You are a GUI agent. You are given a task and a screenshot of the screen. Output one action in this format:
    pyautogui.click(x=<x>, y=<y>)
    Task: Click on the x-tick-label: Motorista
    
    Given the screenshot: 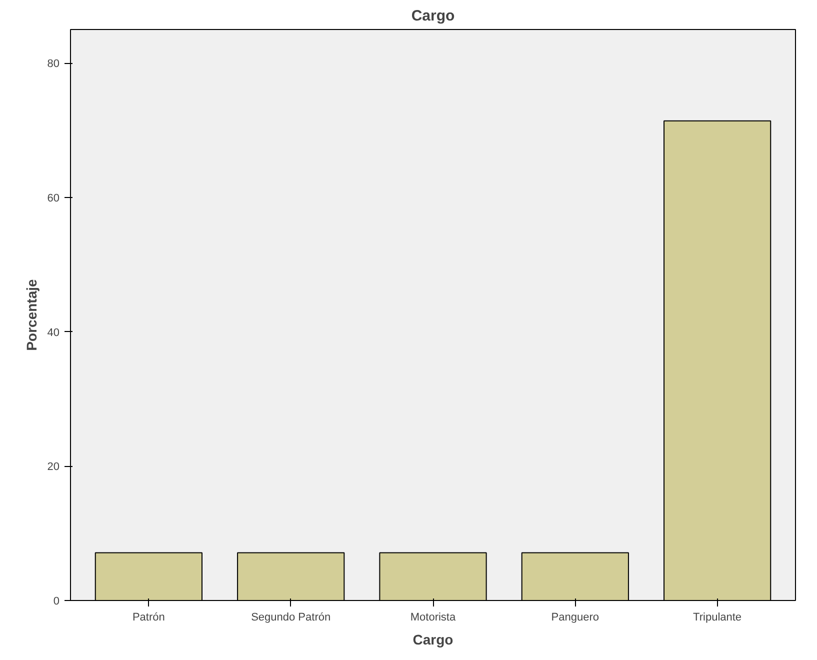 What is the action you would take?
    pyautogui.click(x=433, y=618)
    